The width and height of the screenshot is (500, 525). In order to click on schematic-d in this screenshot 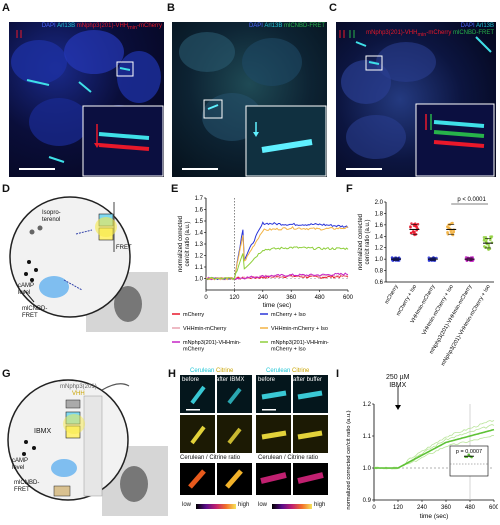, I will do `click(88, 264)`.